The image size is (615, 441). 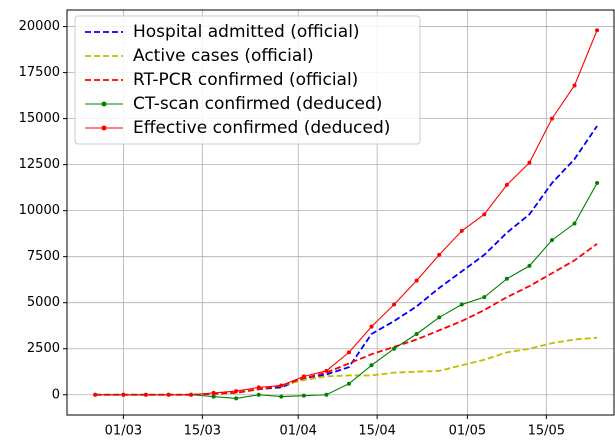 What do you see at coordinates (246, 32) in the screenshot?
I see `legend-label: Hospital admitted (official)` at bounding box center [246, 32].